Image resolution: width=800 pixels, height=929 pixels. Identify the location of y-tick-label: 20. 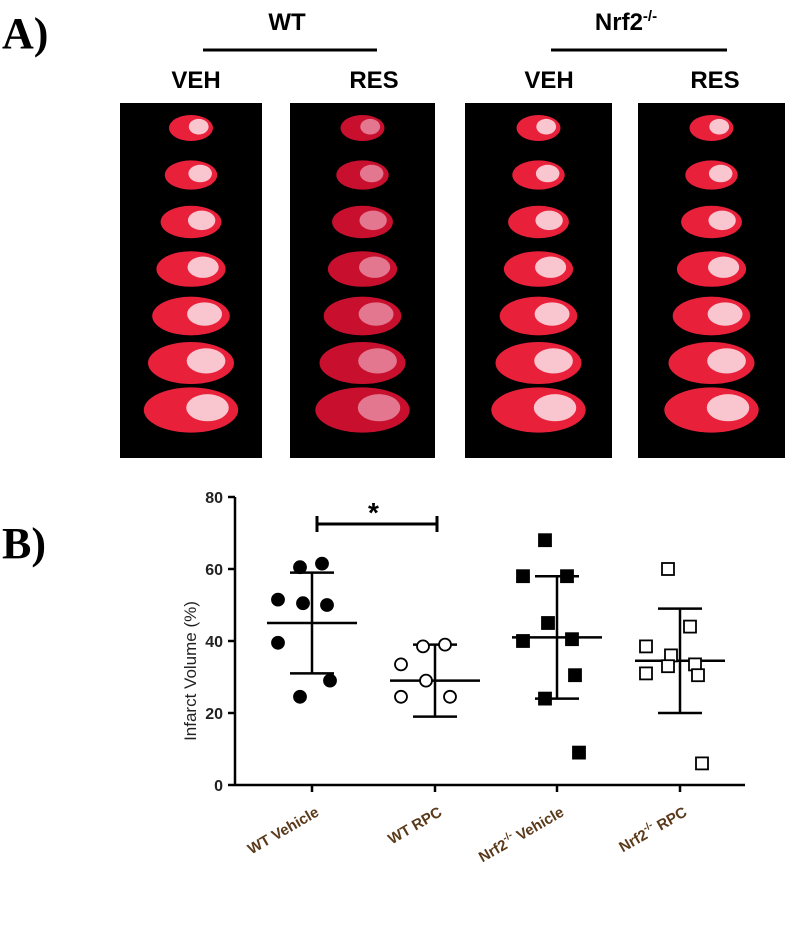
(214, 714).